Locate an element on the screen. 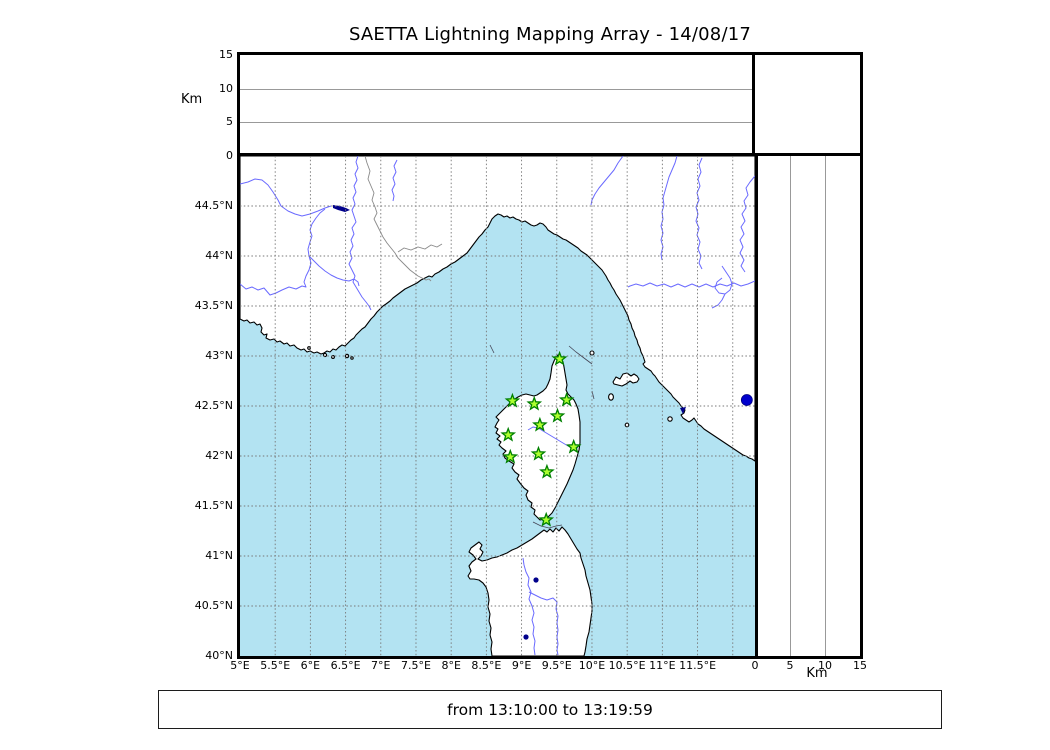 Image resolution: width=1050 pixels, height=750 pixels. lon-tick-label: 10°E is located at coordinates (592, 665).